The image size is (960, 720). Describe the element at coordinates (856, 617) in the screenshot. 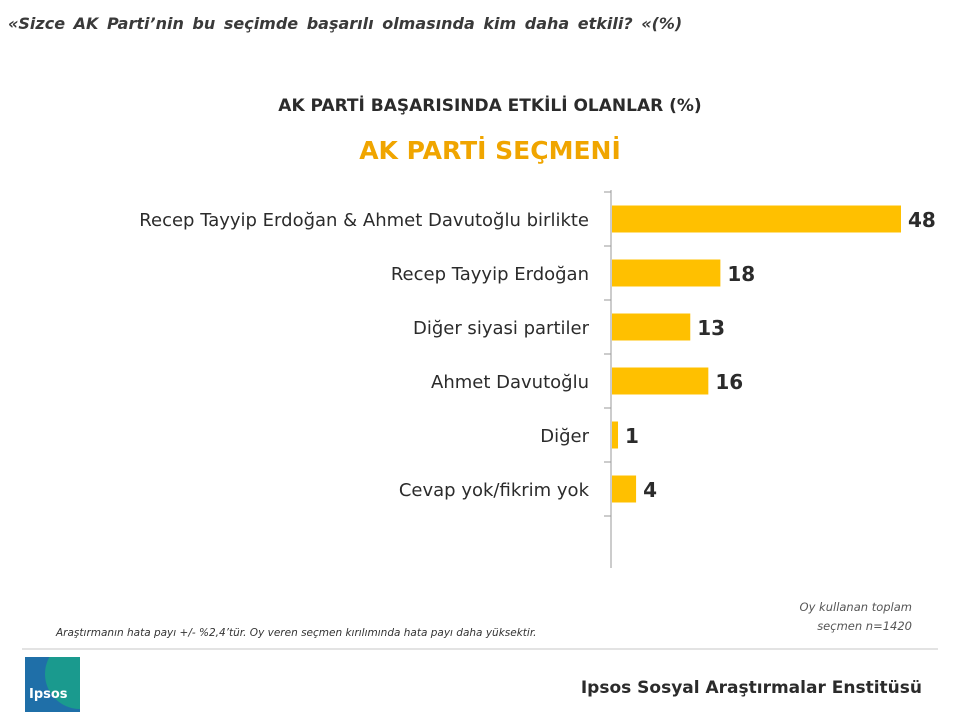

I see `sample-base-note: Oy kullanan toplam seçmen n=1420` at that location.